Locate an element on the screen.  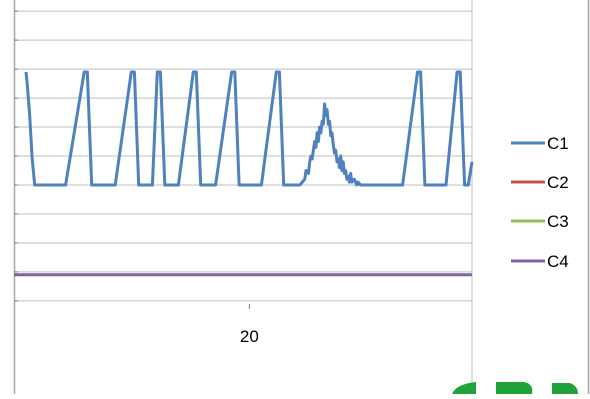
legend-label-c2: C2 is located at coordinates (558, 182).